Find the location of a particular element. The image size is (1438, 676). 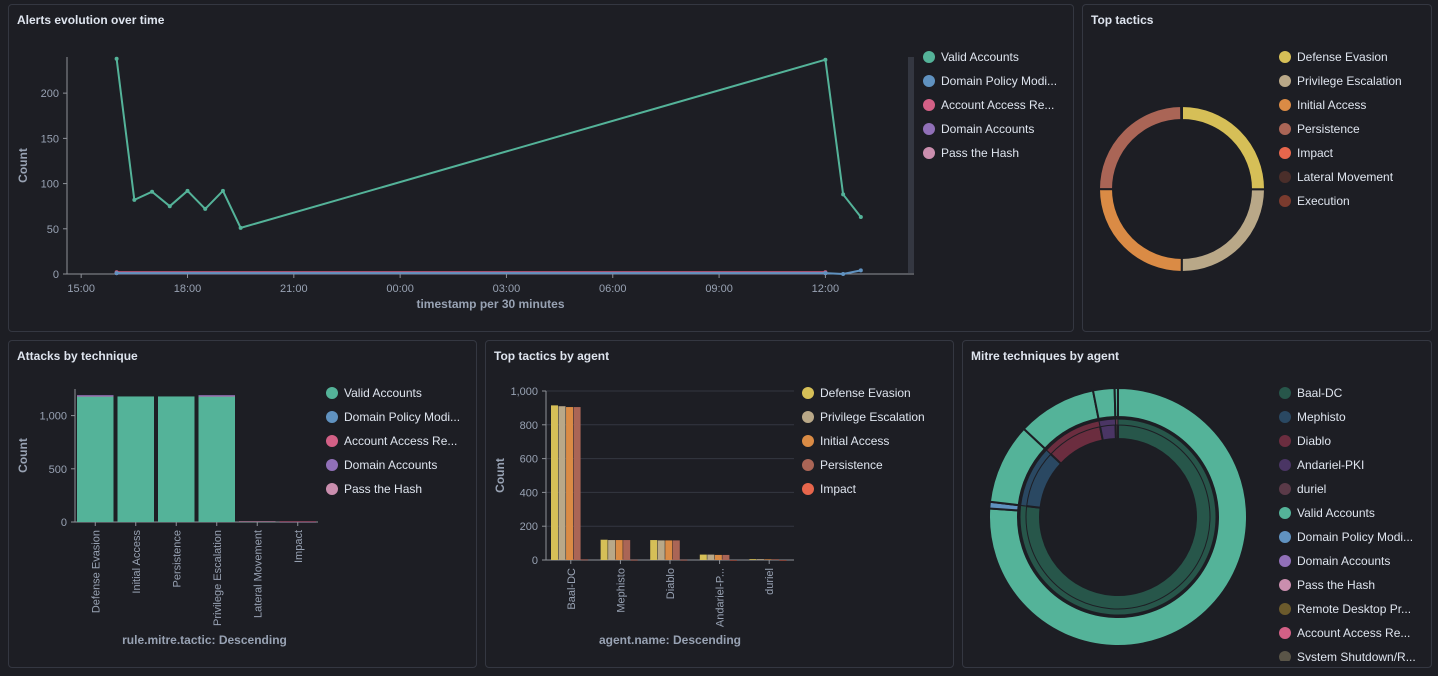

top-tactics-donut is located at coordinates (1178, 170).